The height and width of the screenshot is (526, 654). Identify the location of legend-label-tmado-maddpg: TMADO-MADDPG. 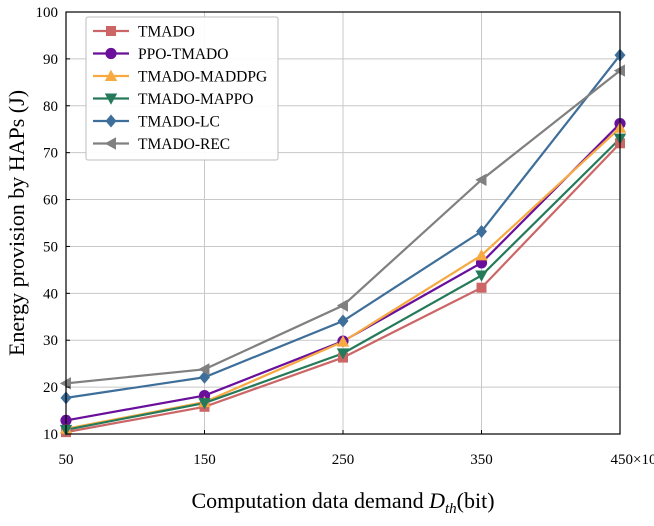
(202, 77).